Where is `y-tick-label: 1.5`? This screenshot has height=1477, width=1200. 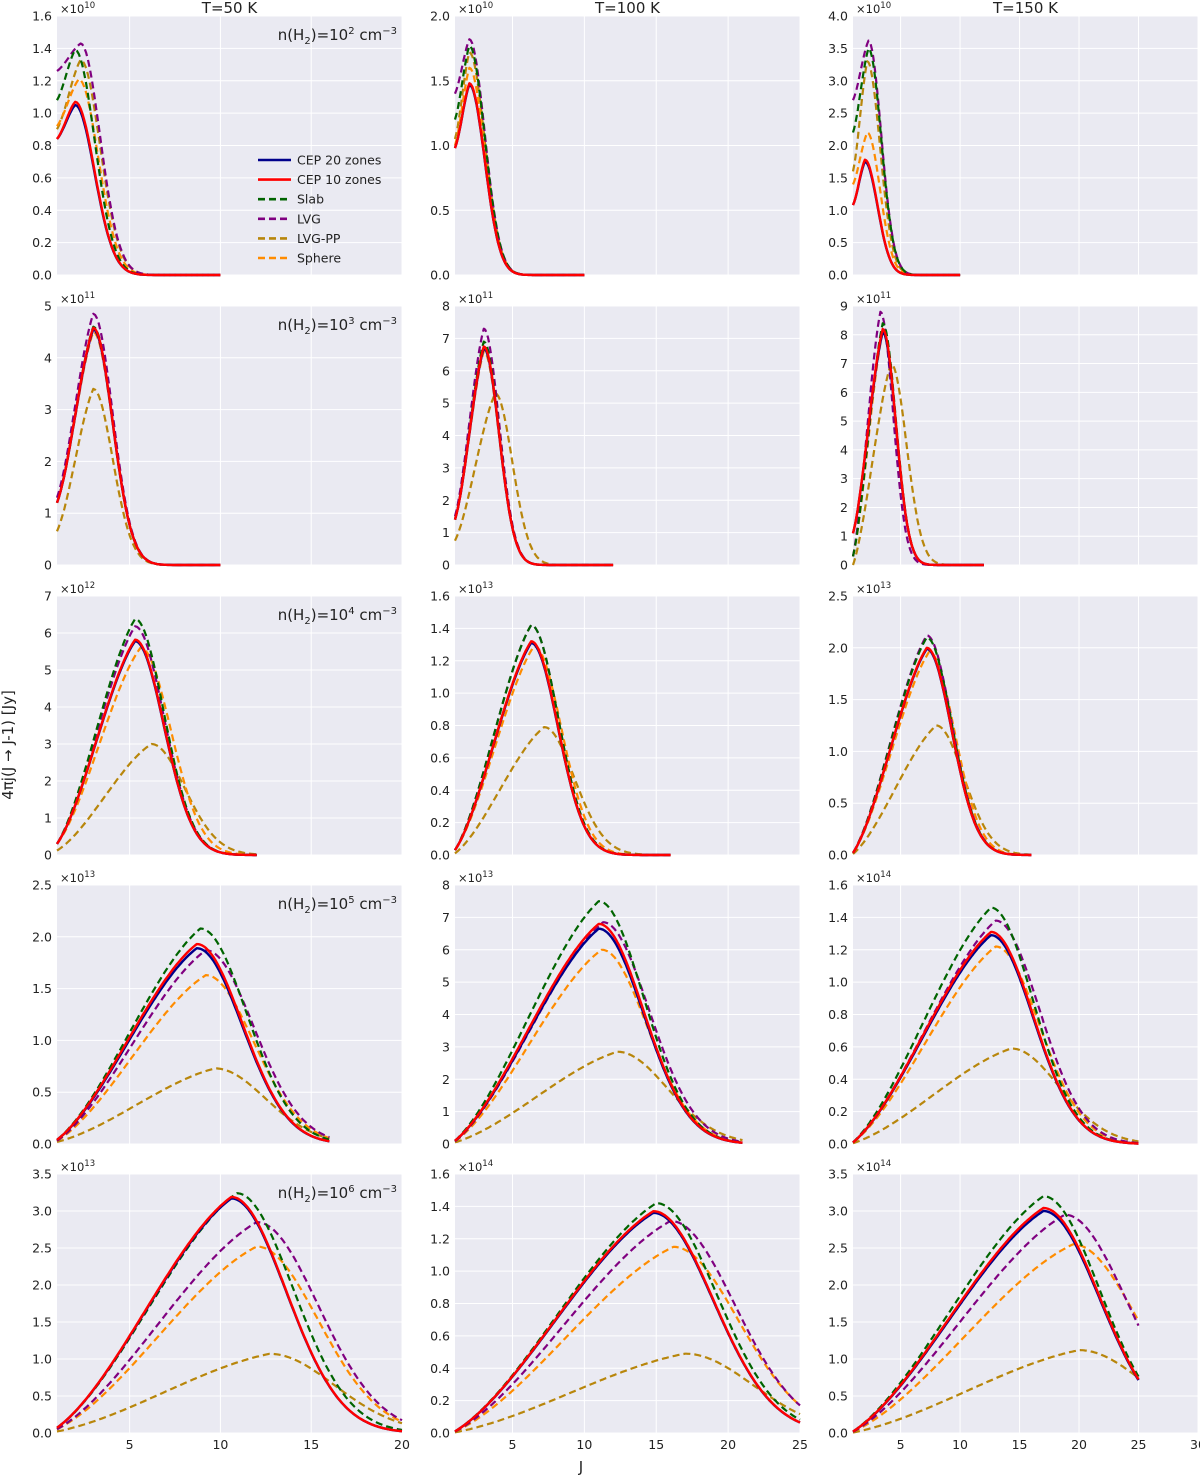
y-tick-label: 1.5 is located at coordinates (838, 699).